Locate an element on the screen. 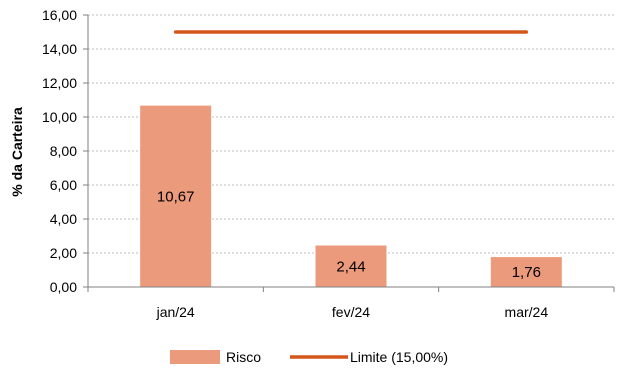 The image size is (622, 372). y-tick-label: 16,00 is located at coordinates (59, 15).